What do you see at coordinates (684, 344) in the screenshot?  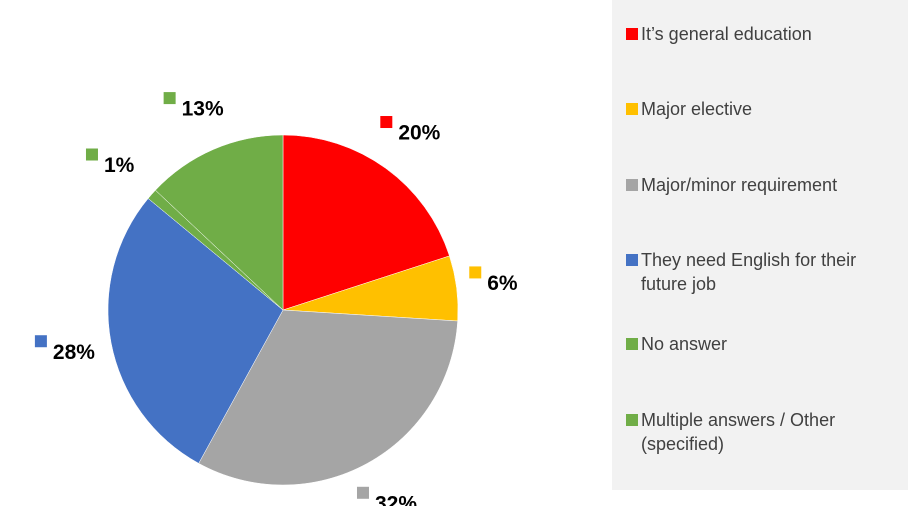 I see `legend-label: No answer` at bounding box center [684, 344].